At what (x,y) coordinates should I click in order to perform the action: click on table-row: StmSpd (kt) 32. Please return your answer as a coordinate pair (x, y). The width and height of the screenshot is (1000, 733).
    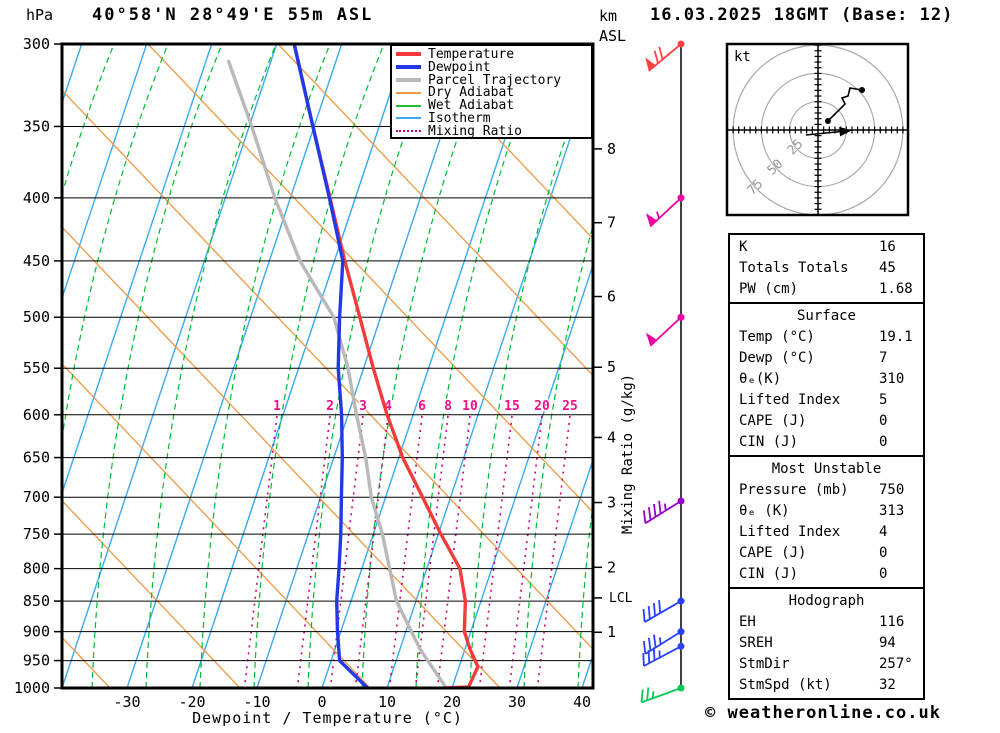
    Looking at the image, I should click on (831, 685).